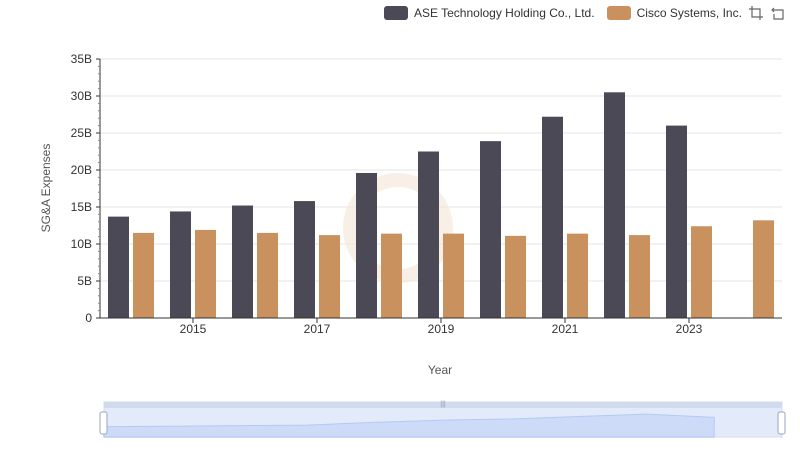 The image size is (800, 461). Describe the element at coordinates (85, 188) in the screenshot. I see `y-ticks: 0 5B 10B 15B 20B 25B 30B 35B` at that location.